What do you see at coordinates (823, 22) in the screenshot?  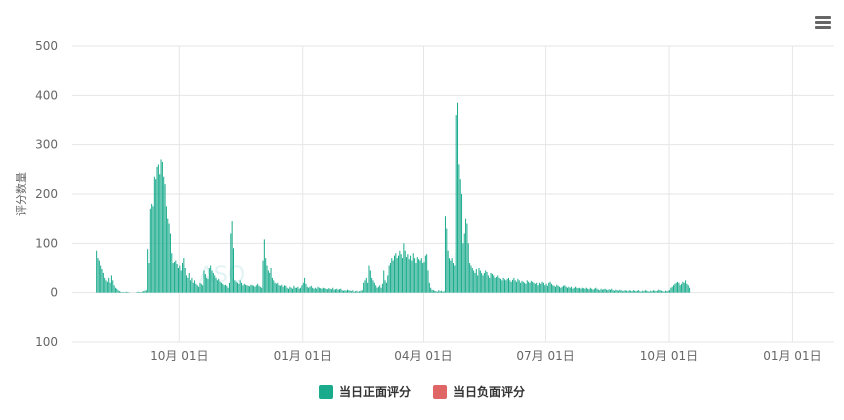 I see `chart-menu-button` at bounding box center [823, 22].